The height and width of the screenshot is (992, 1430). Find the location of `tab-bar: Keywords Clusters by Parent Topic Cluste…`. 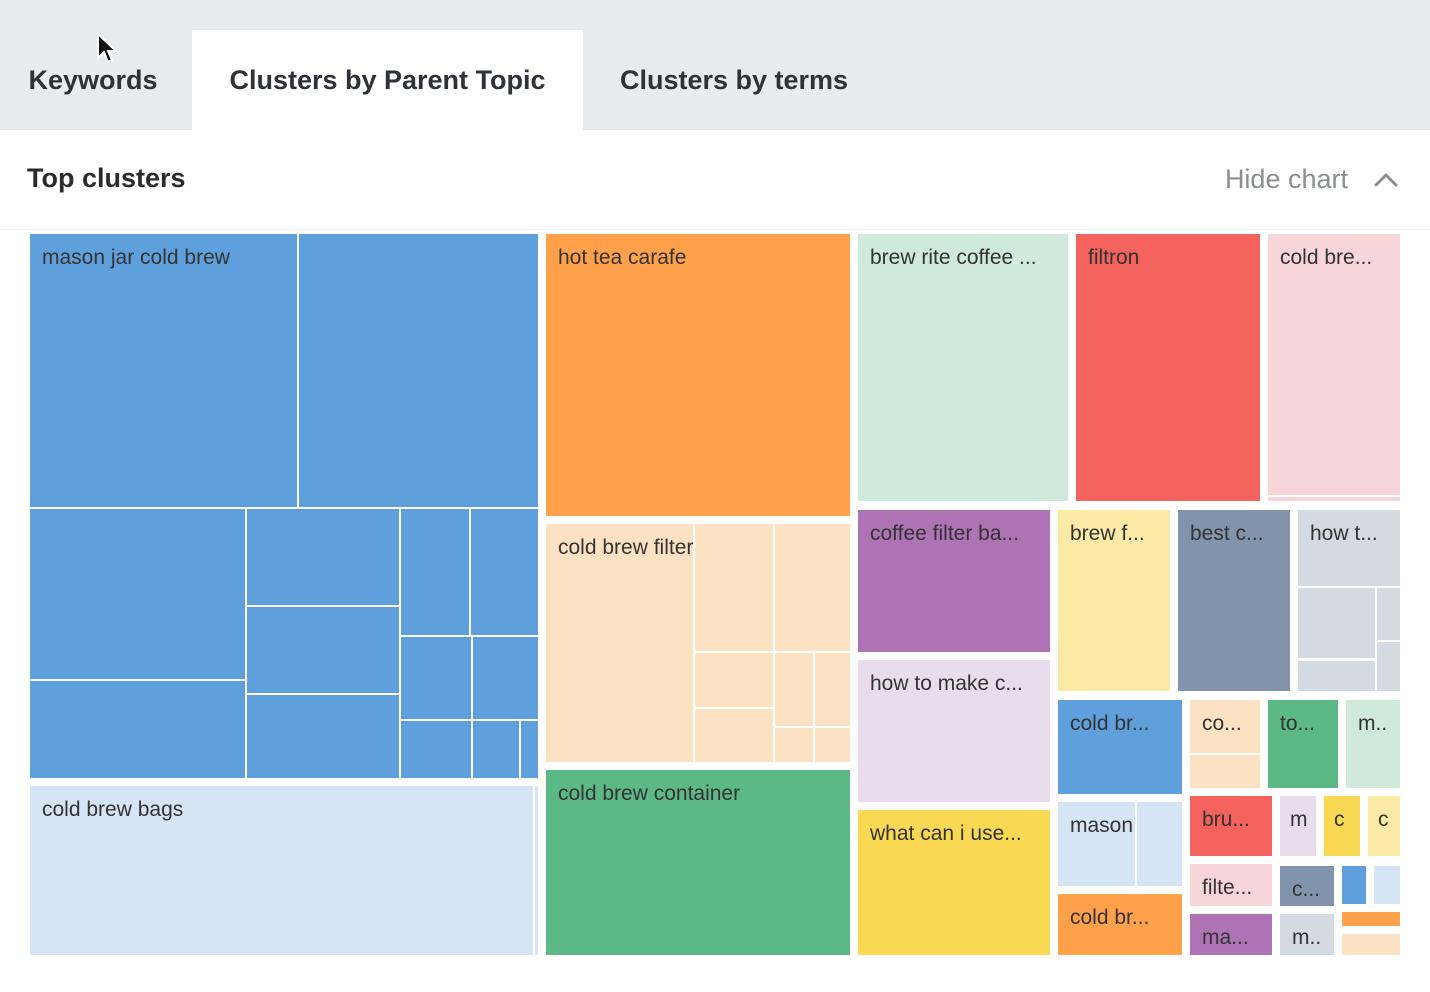

tab-bar: Keywords Clusters by Parent Topic Cluste… is located at coordinates (715, 65).